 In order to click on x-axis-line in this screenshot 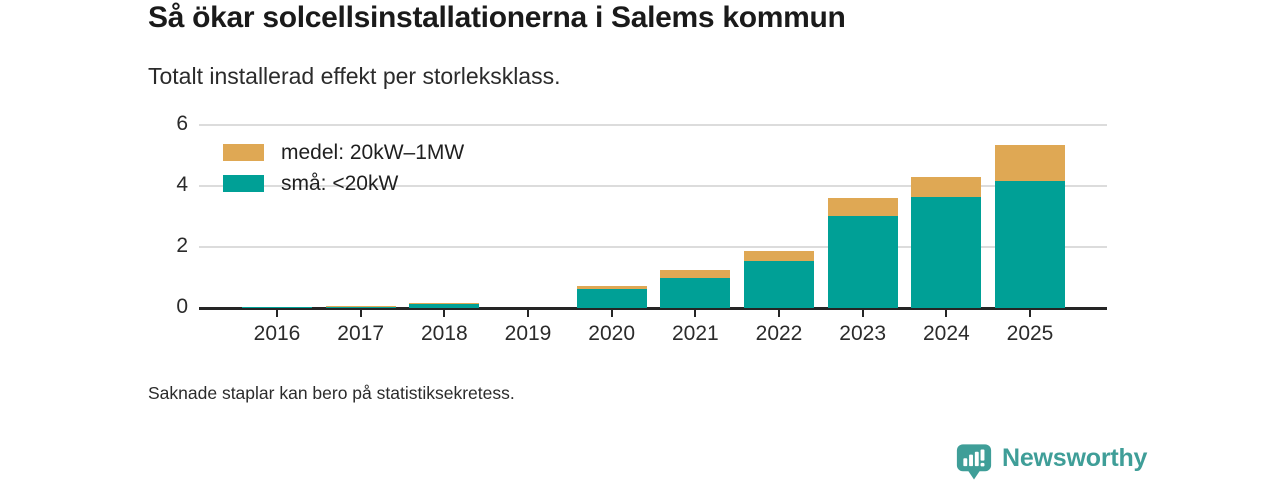, I will do `click(653, 308)`.